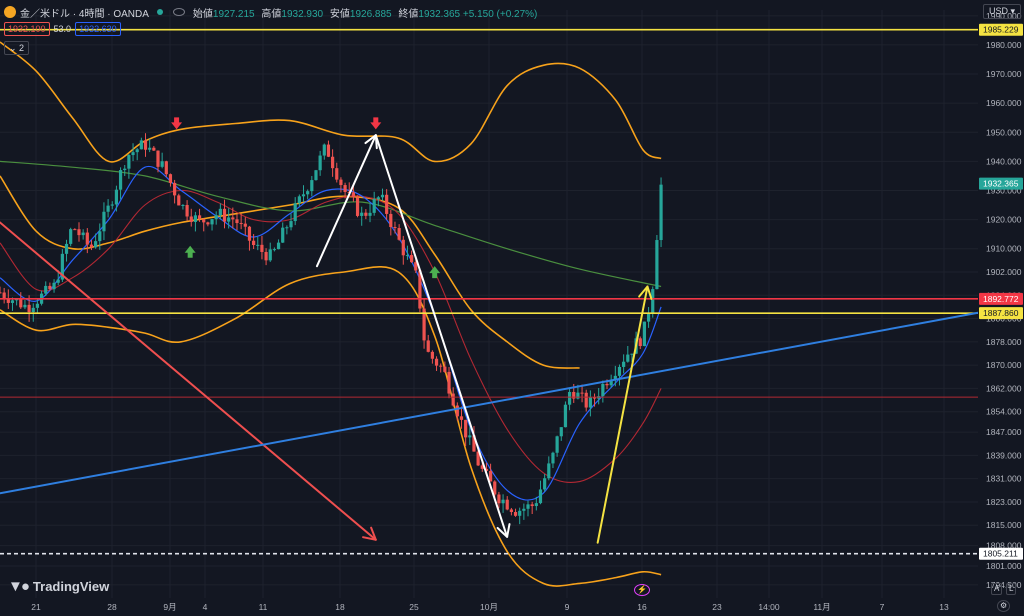 The height and width of the screenshot is (616, 1024). I want to click on x-tick-label: 11, so click(263, 607).